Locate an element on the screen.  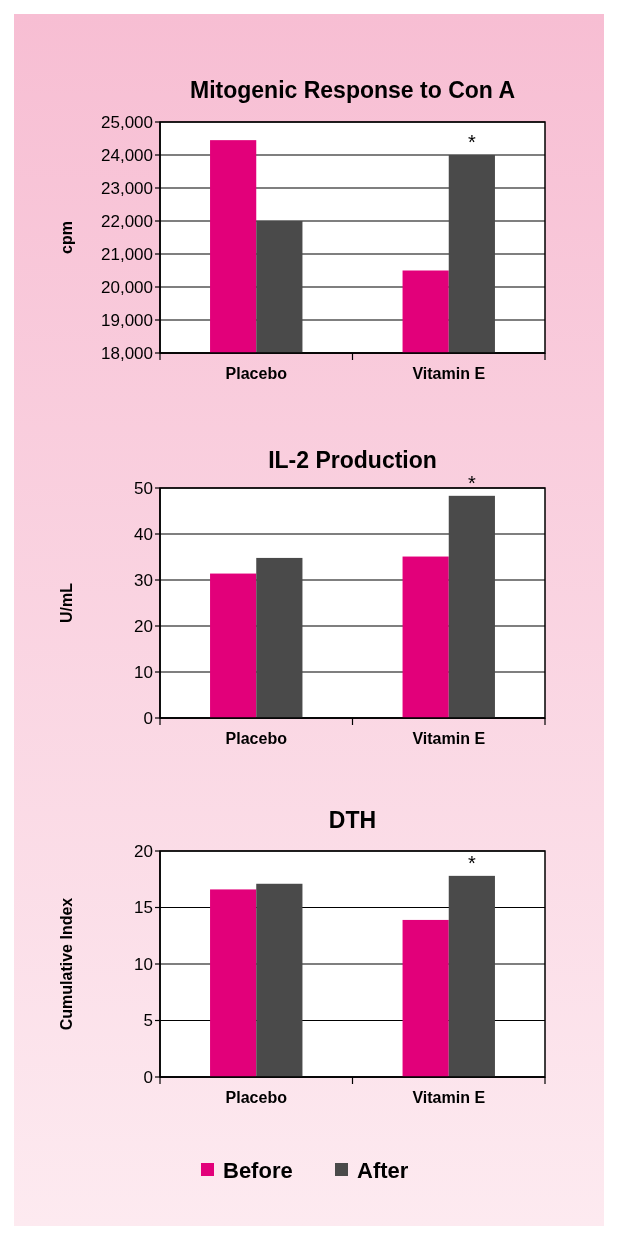
chart-title: IL-2 Production is located at coordinates (352, 460).